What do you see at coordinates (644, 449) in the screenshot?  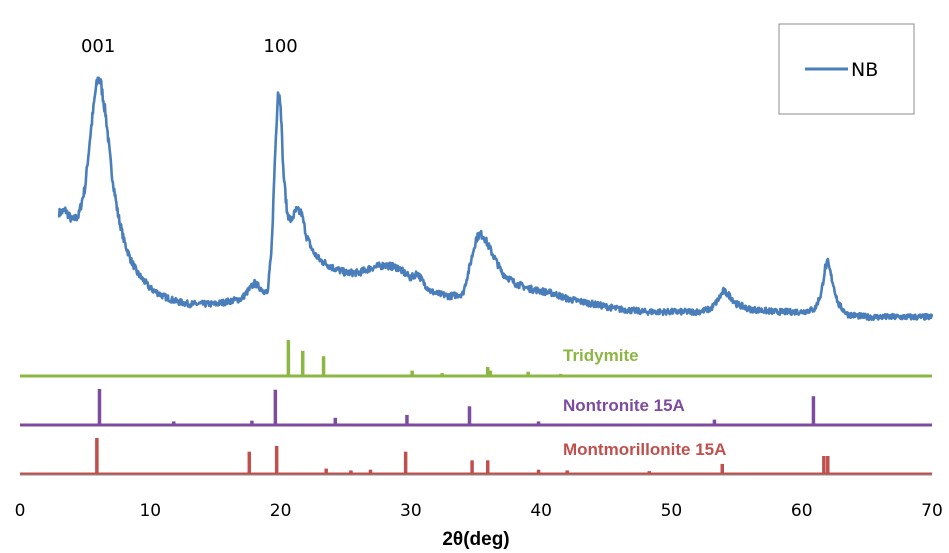 I see `reference-label: Montmorillonite 15A` at bounding box center [644, 449].